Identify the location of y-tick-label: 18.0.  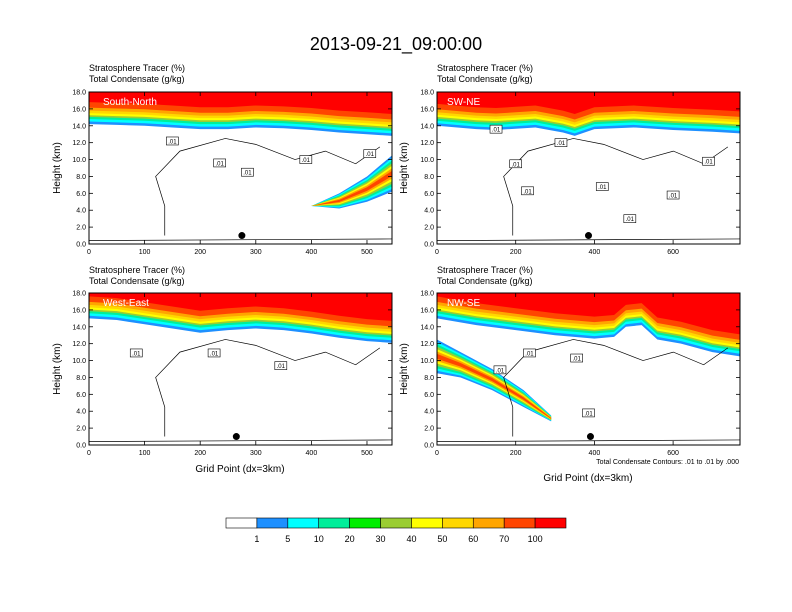
(79, 294).